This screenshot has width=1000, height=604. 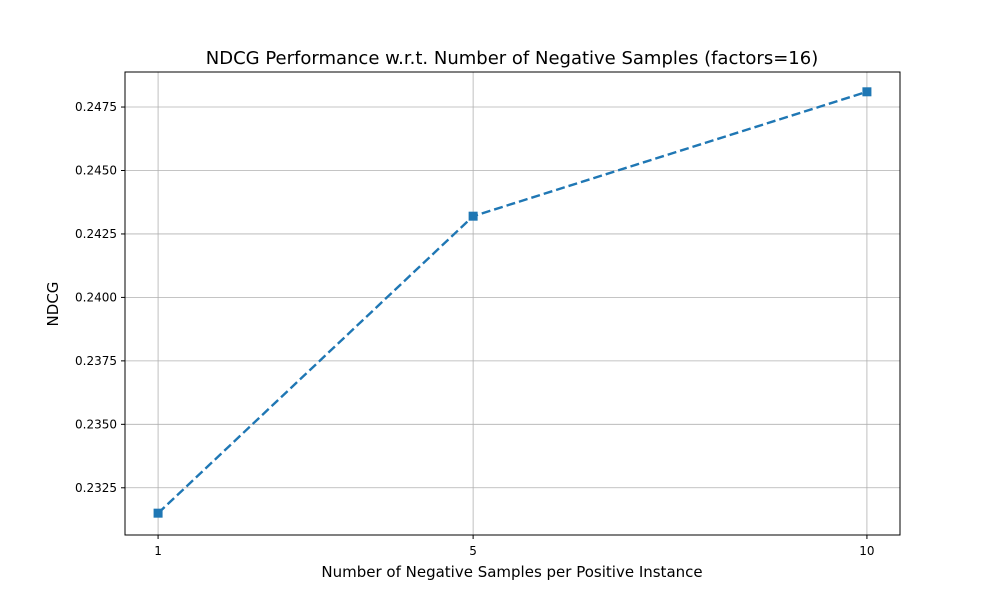 What do you see at coordinates (96, 170) in the screenshot?
I see `y-tick-label: 0.2450` at bounding box center [96, 170].